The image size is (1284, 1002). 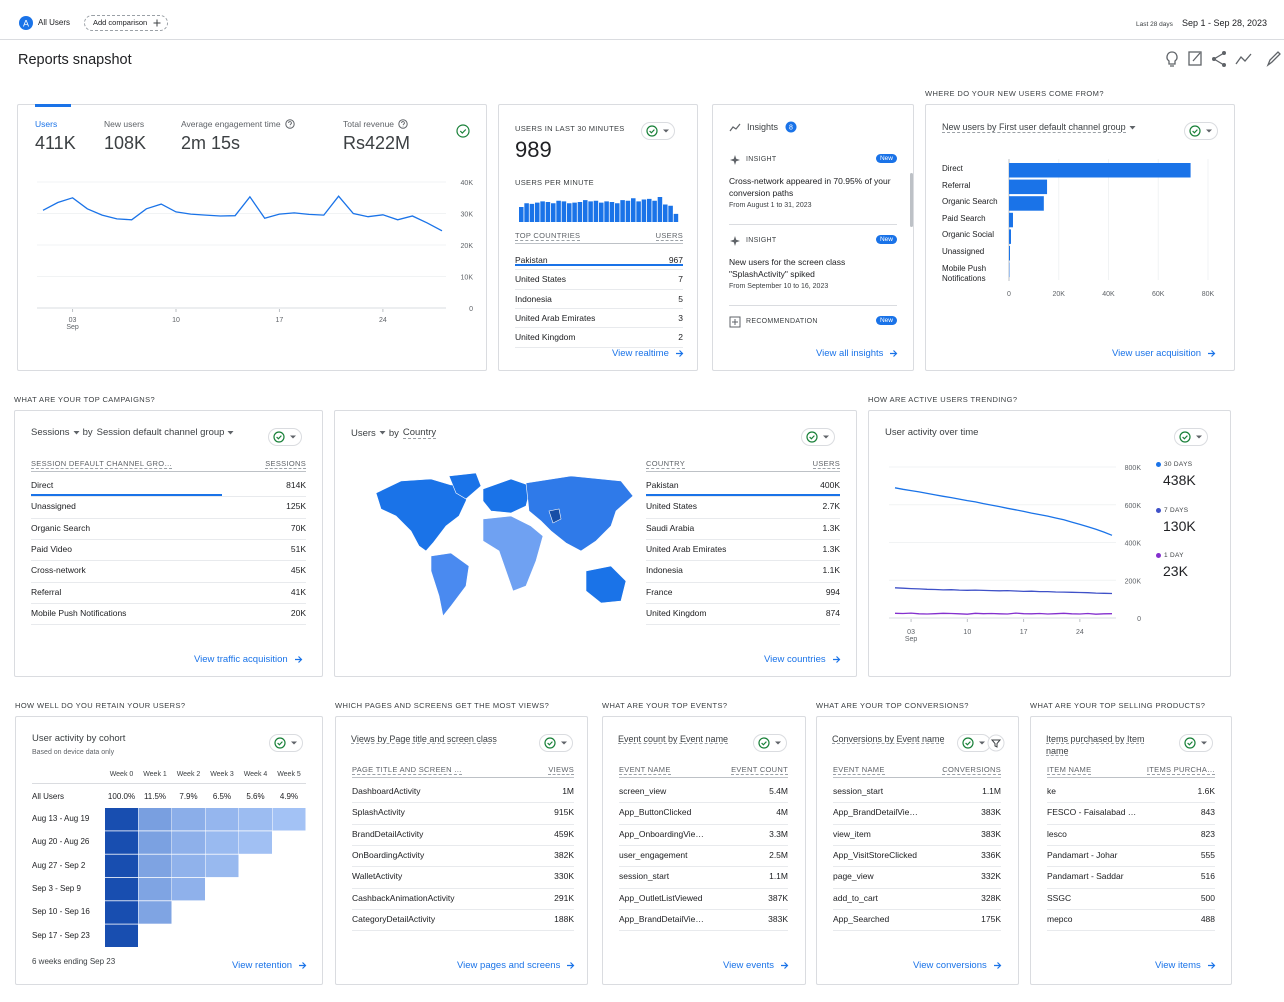 I want to click on footer-link: View realtime, so click(x=648, y=353).